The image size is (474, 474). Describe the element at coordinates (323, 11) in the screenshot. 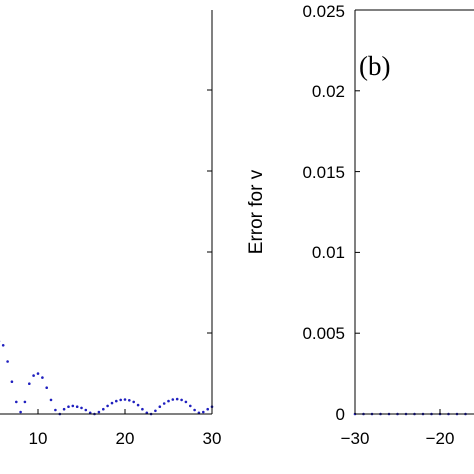

I see `panel-b-y-tick-label: 0.025` at that location.